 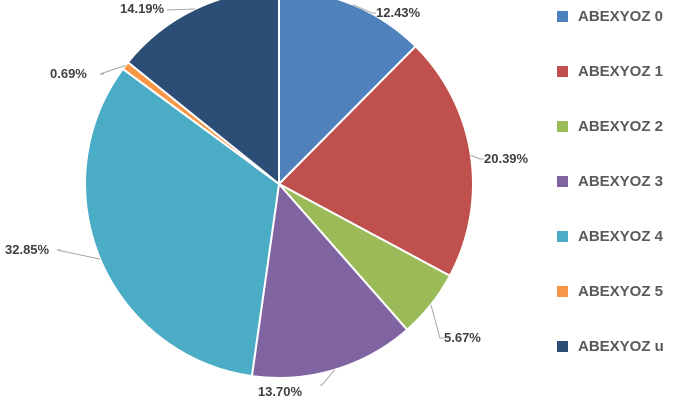 I want to click on data-label-0: 12.43%, so click(x=398, y=12).